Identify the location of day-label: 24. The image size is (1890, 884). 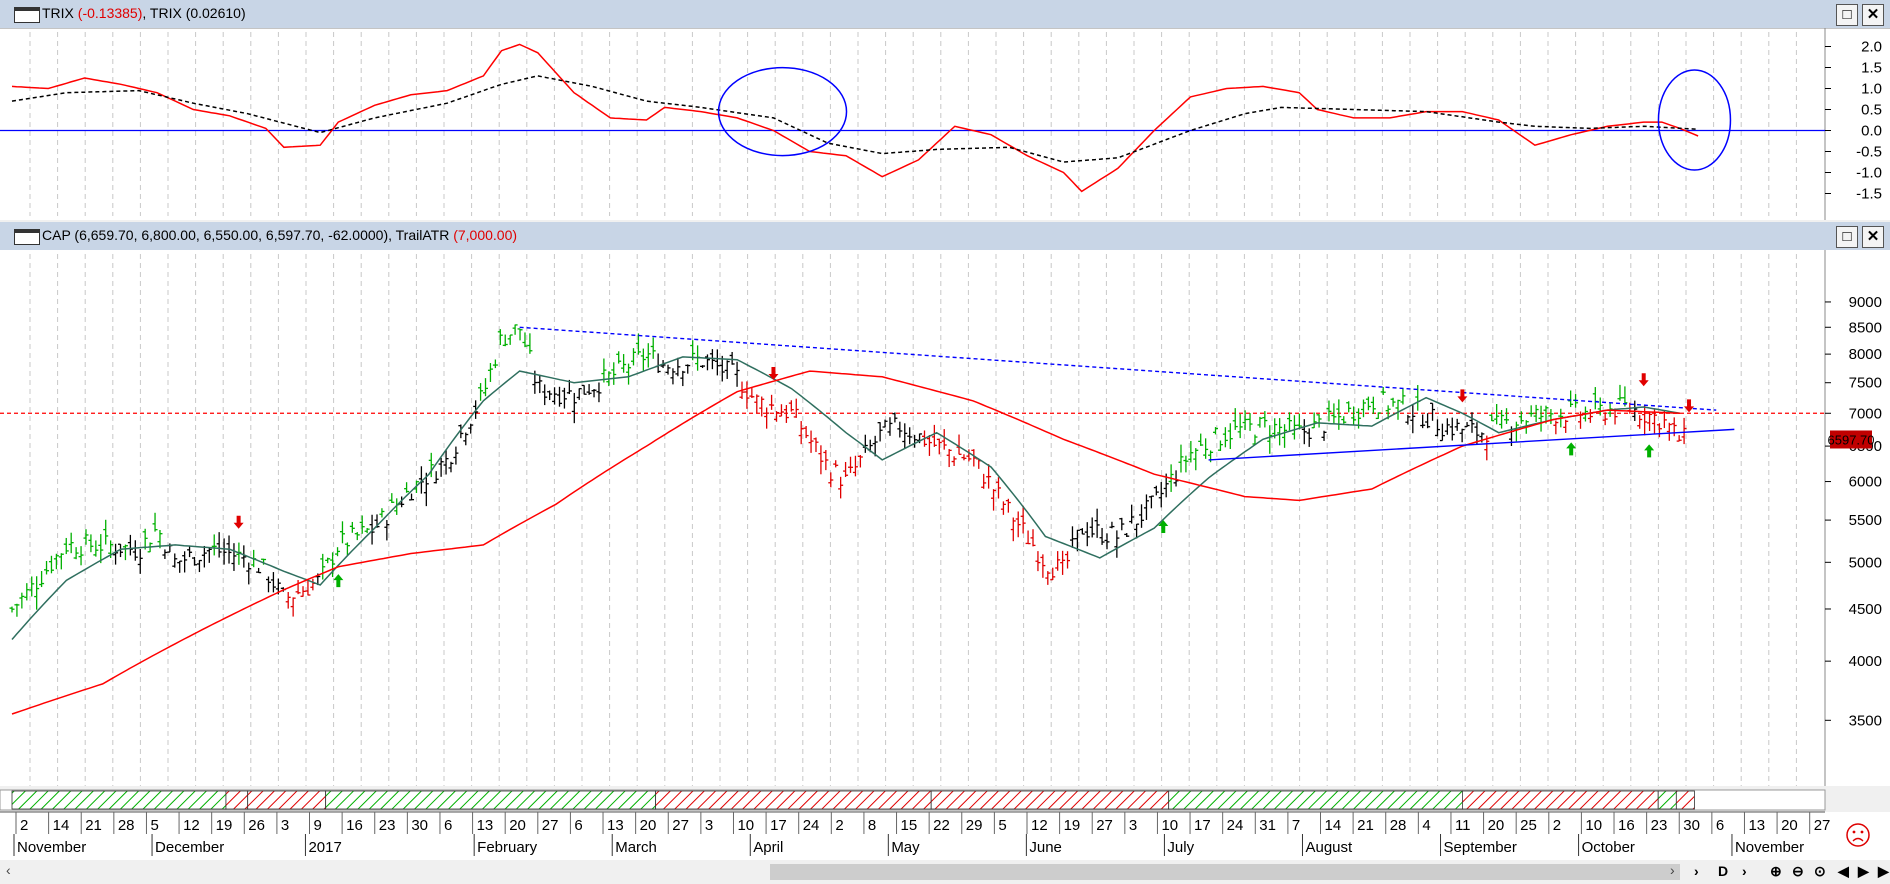
(811, 825).